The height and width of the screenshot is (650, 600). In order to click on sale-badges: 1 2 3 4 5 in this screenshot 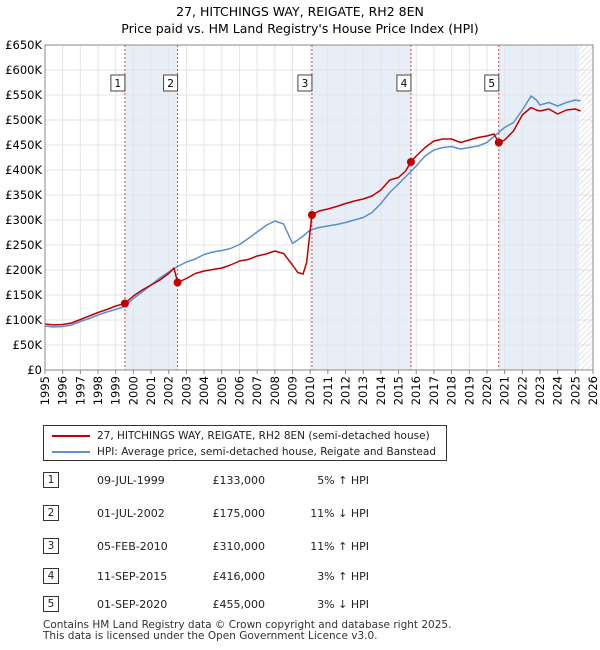, I will do `click(305, 83)`.